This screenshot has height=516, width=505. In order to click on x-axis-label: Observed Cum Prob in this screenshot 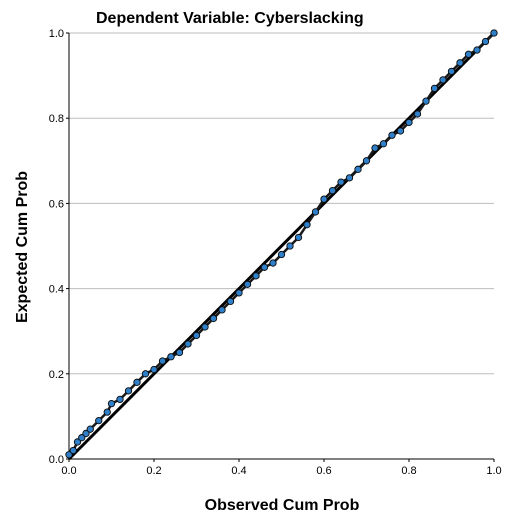, I will do `click(282, 505)`.